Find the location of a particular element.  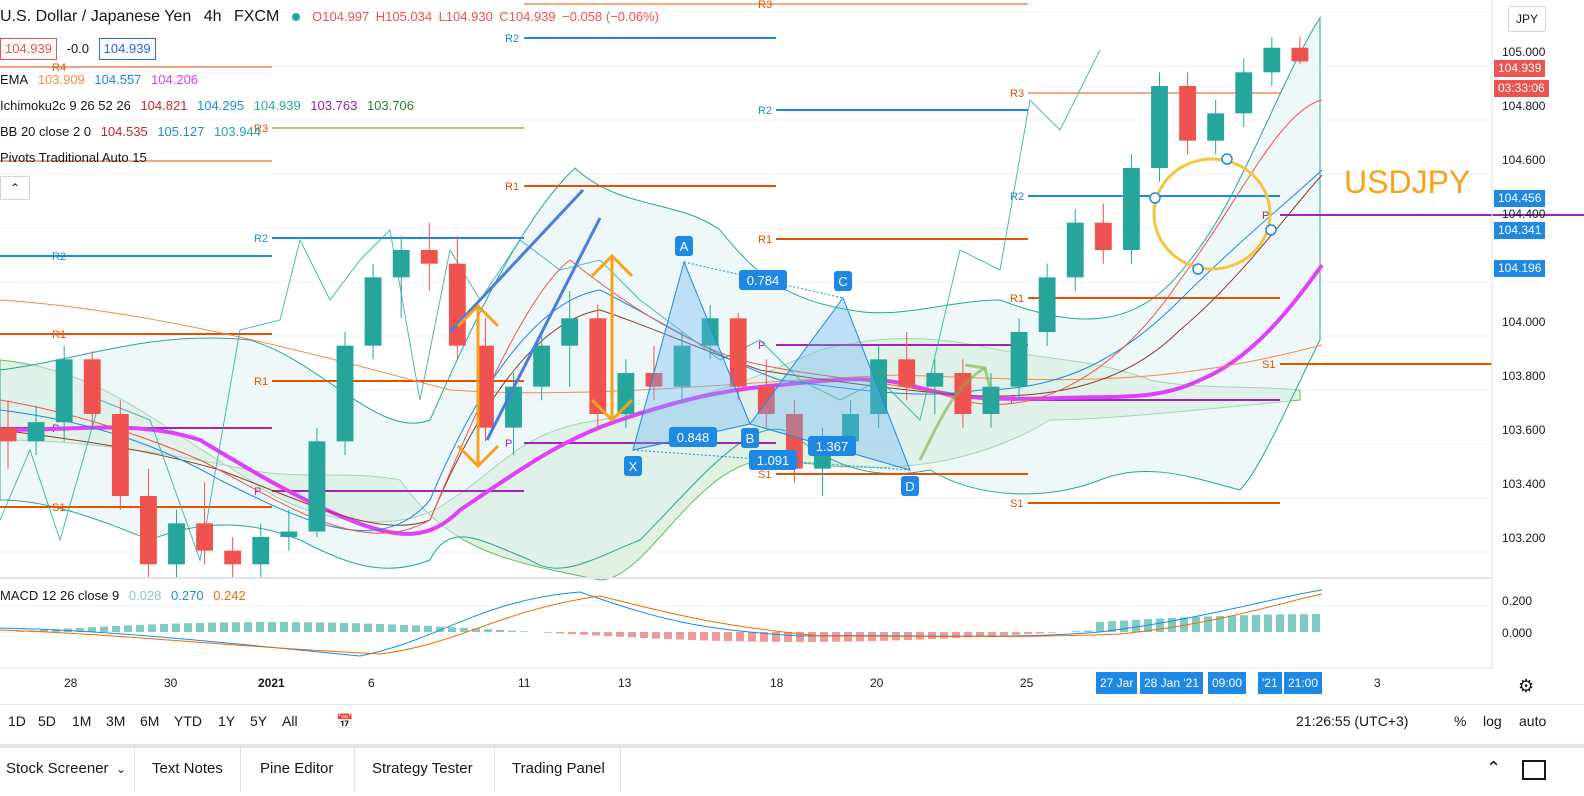

bid-button: 104.939 is located at coordinates (28, 49).